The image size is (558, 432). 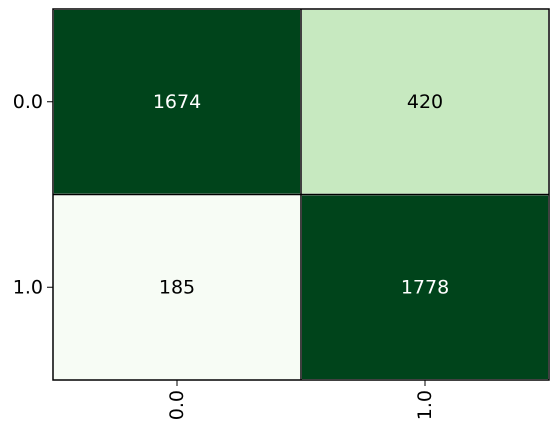 I want to click on cell-value-label-r0-c1: 420, so click(x=425, y=102).